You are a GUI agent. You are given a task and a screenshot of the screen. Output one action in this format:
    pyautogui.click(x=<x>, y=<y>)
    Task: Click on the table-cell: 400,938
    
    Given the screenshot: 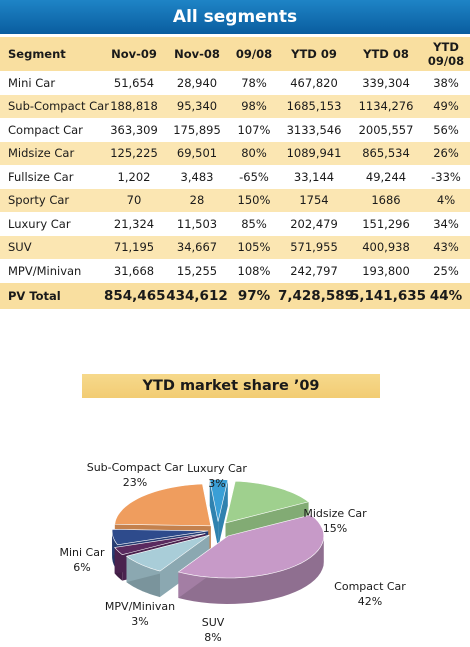 What is the action you would take?
    pyautogui.click(x=386, y=247)
    